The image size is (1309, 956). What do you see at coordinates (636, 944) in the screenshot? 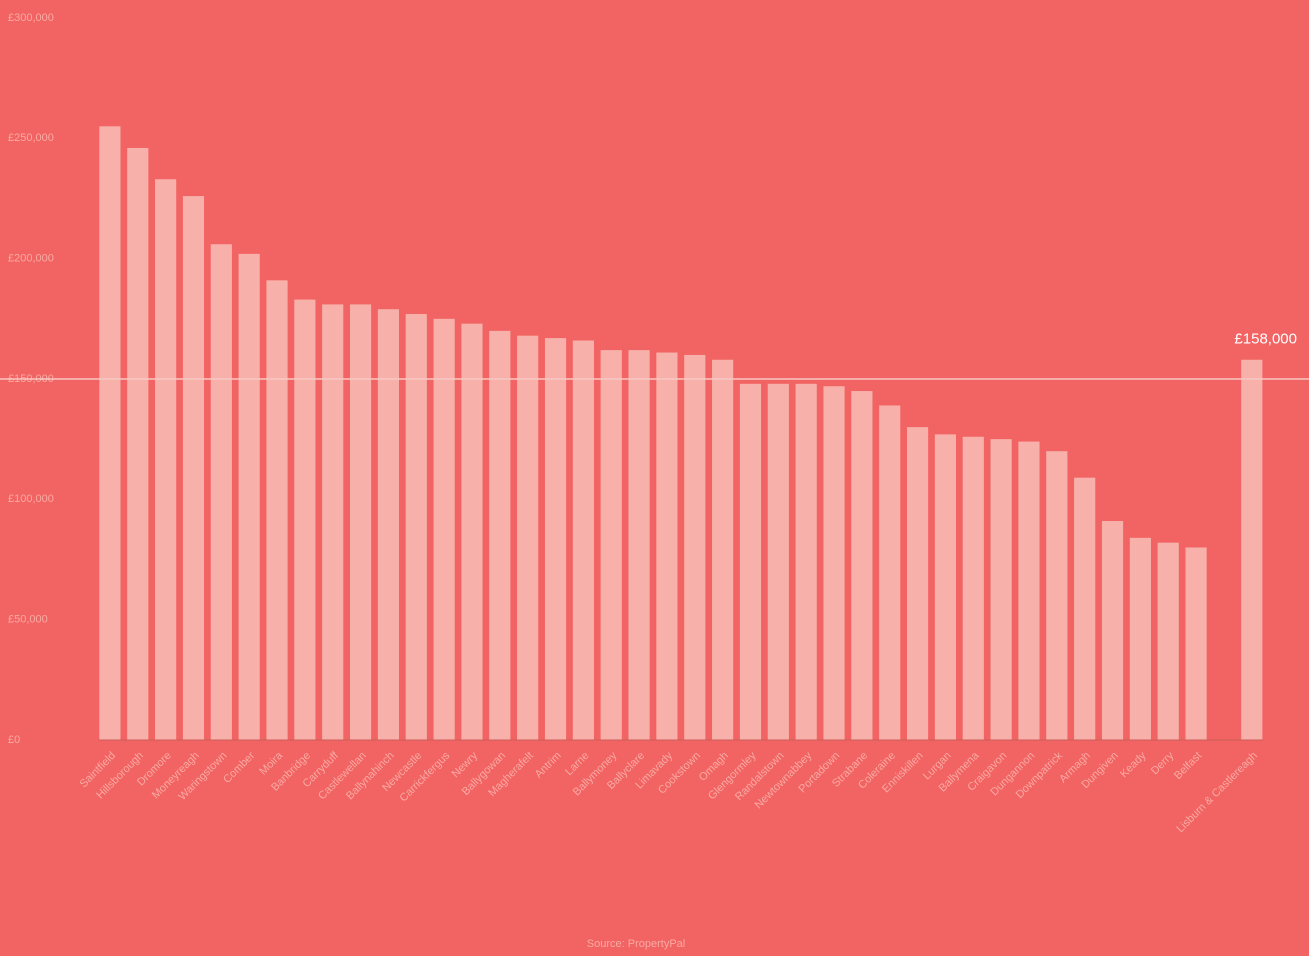
I see `source-note: Source: PropertyPal` at bounding box center [636, 944].